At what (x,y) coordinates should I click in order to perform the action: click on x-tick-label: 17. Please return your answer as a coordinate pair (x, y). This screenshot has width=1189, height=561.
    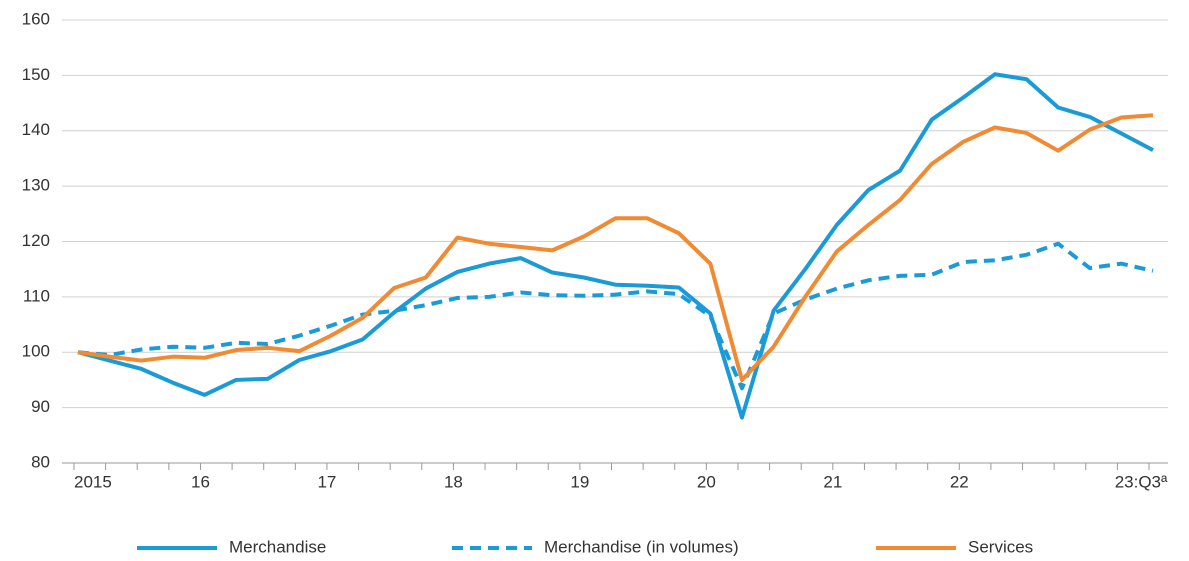
    Looking at the image, I should click on (326, 481).